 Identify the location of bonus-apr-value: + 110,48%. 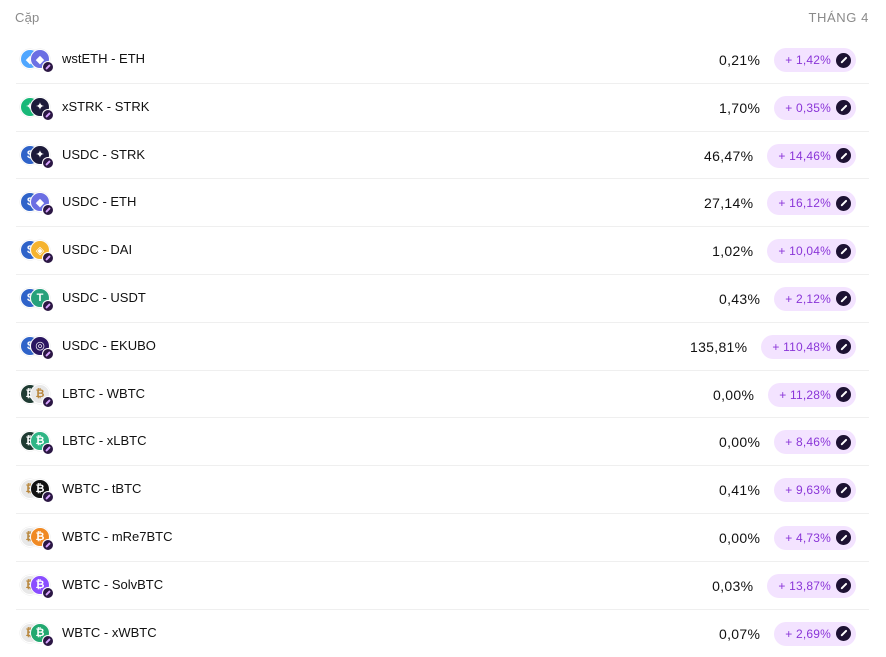
(801, 346).